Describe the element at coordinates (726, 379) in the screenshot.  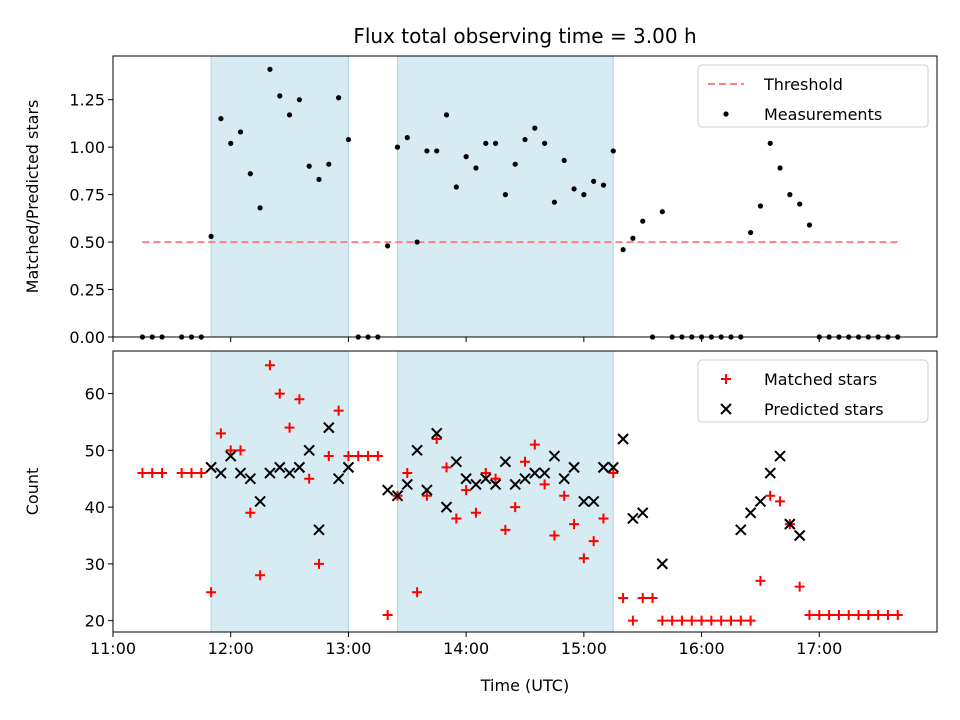
I see `legend-matched-swatch` at that location.